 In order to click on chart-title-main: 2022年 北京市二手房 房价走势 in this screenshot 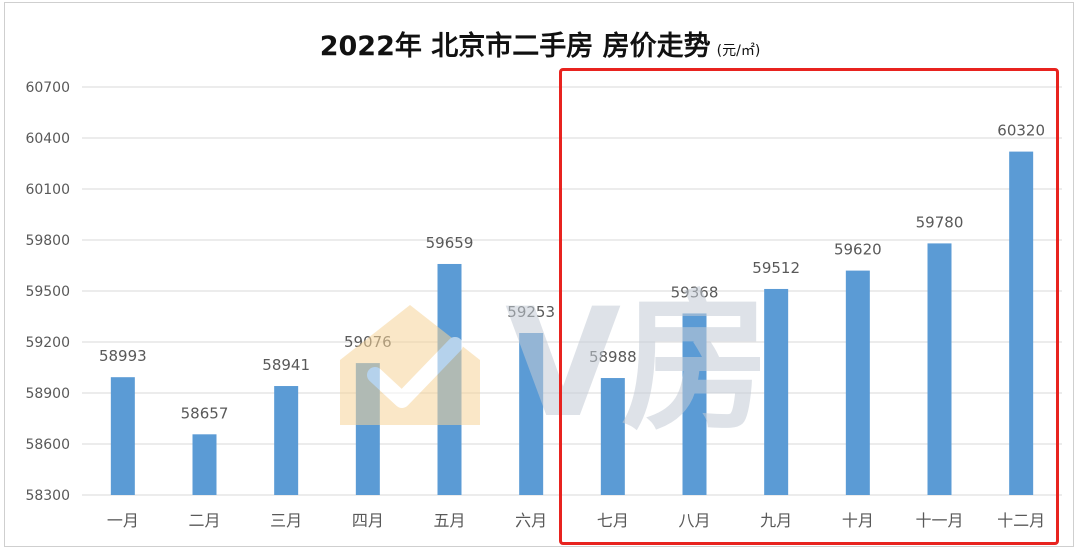, I will do `click(515, 46)`.